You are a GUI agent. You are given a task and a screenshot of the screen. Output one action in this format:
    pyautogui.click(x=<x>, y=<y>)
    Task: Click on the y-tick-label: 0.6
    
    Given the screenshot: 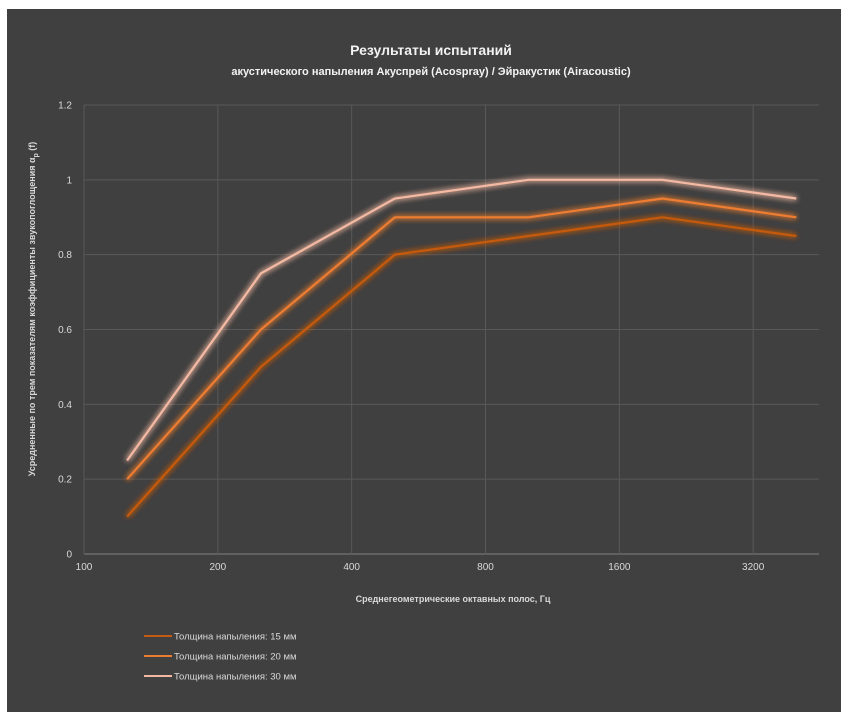 What is the action you would take?
    pyautogui.click(x=65, y=330)
    